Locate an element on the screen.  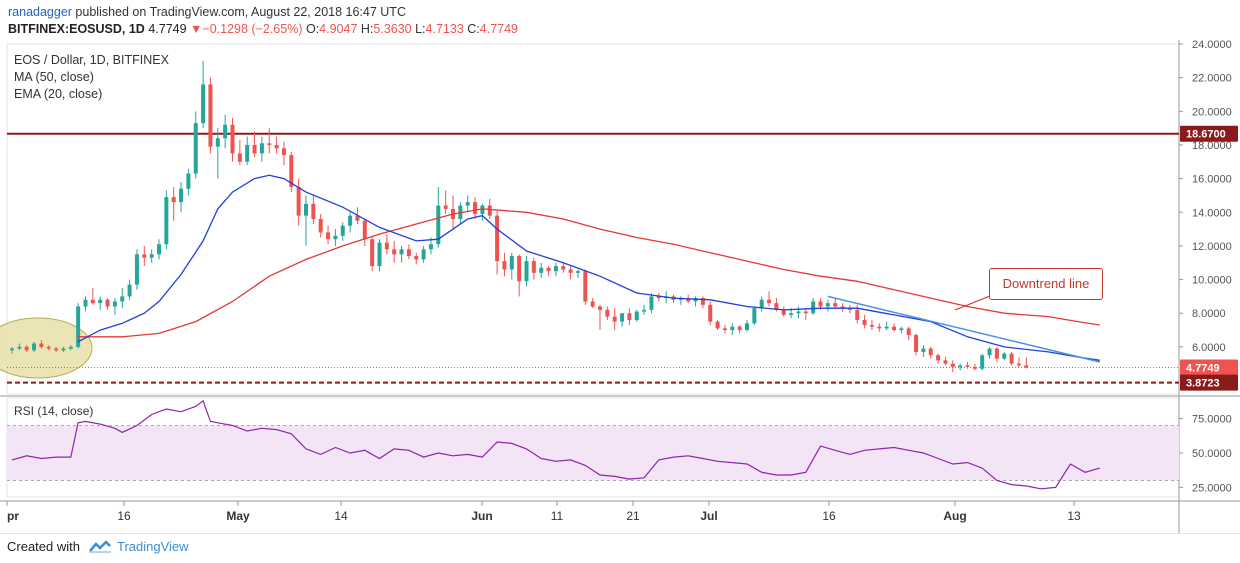
price-tick-label: 8.0000 is located at coordinates (1209, 314).